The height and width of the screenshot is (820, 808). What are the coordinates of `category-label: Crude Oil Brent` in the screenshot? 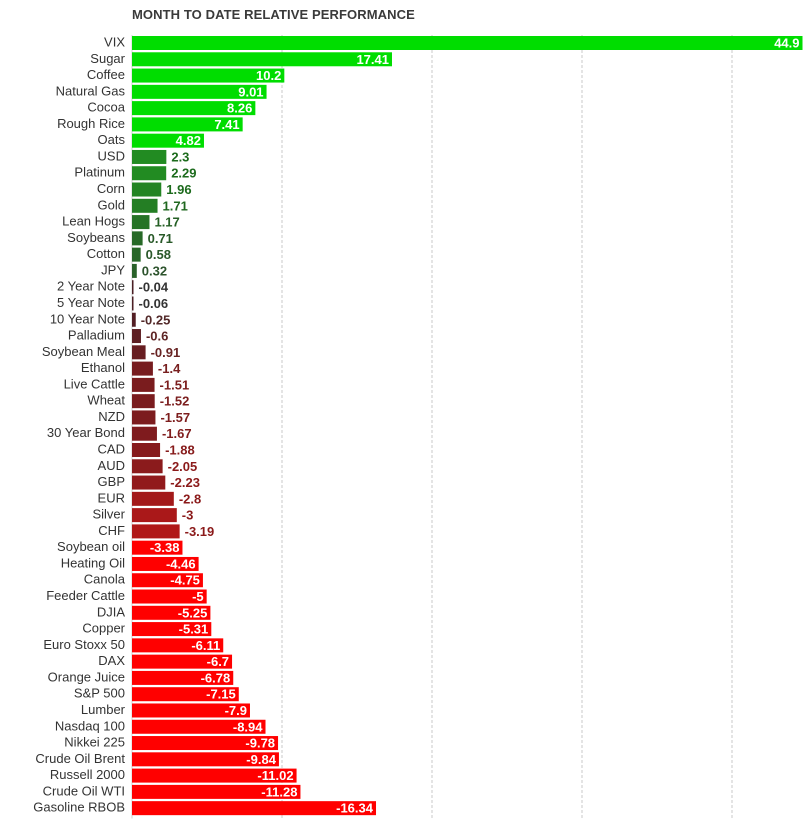 It's located at (80, 758).